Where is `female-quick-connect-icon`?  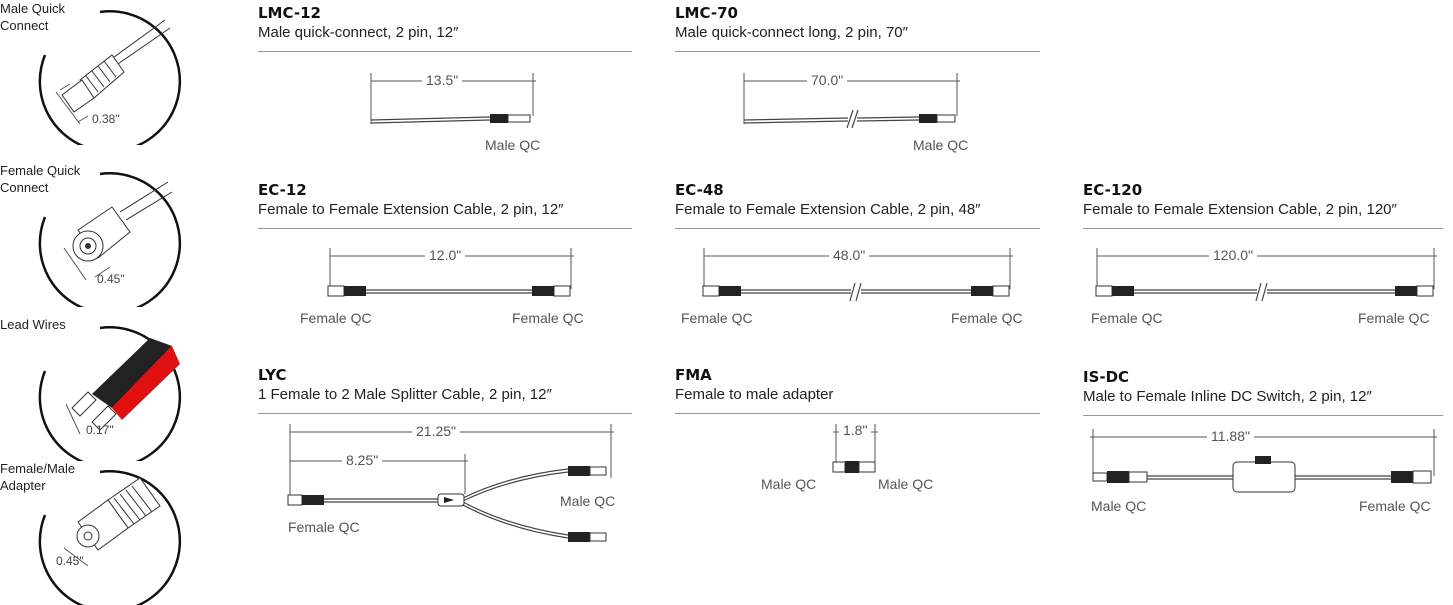 female-quick-connect-icon is located at coordinates (110, 239).